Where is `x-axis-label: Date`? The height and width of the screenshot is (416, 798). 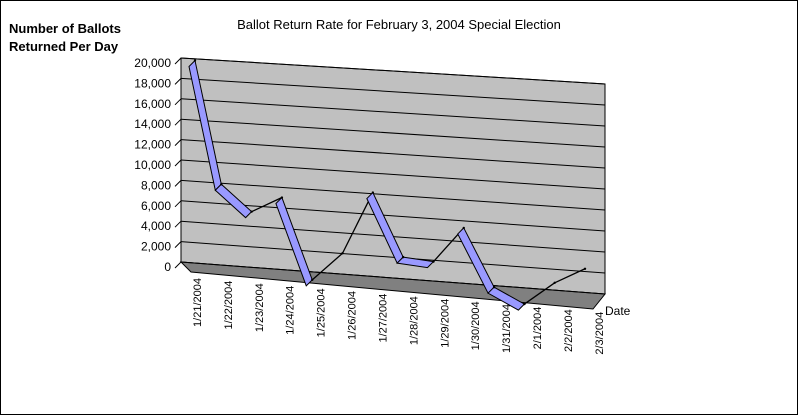 x-axis-label: Date is located at coordinates (618, 311).